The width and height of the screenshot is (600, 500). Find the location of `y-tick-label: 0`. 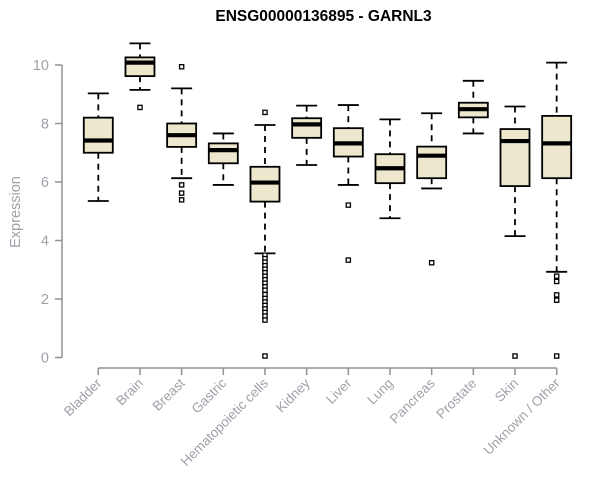

y-tick-label: 0 is located at coordinates (45, 359).